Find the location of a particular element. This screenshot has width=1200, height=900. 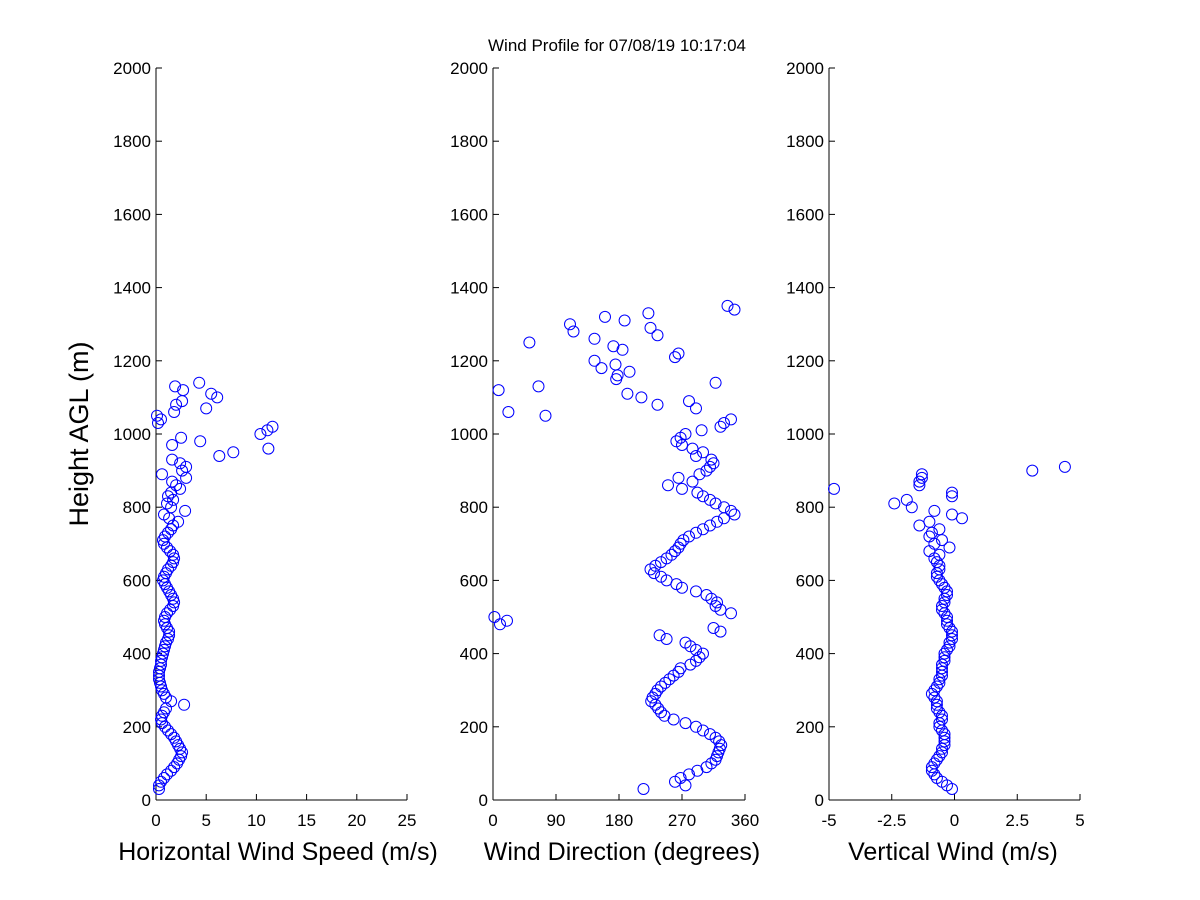

x-tick-label: 360 is located at coordinates (745, 820).